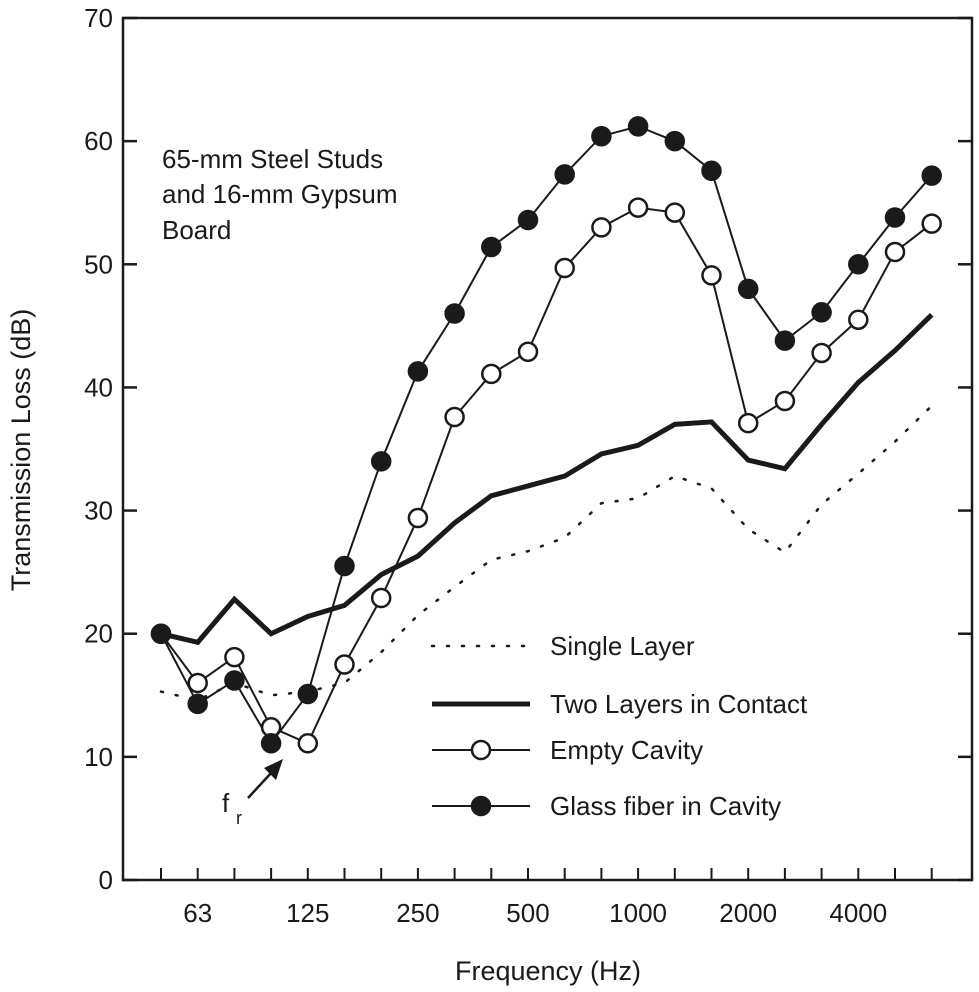 Image resolution: width=979 pixels, height=992 pixels. Describe the element at coordinates (98, 387) in the screenshot. I see `y-tick-label: 40` at that location.